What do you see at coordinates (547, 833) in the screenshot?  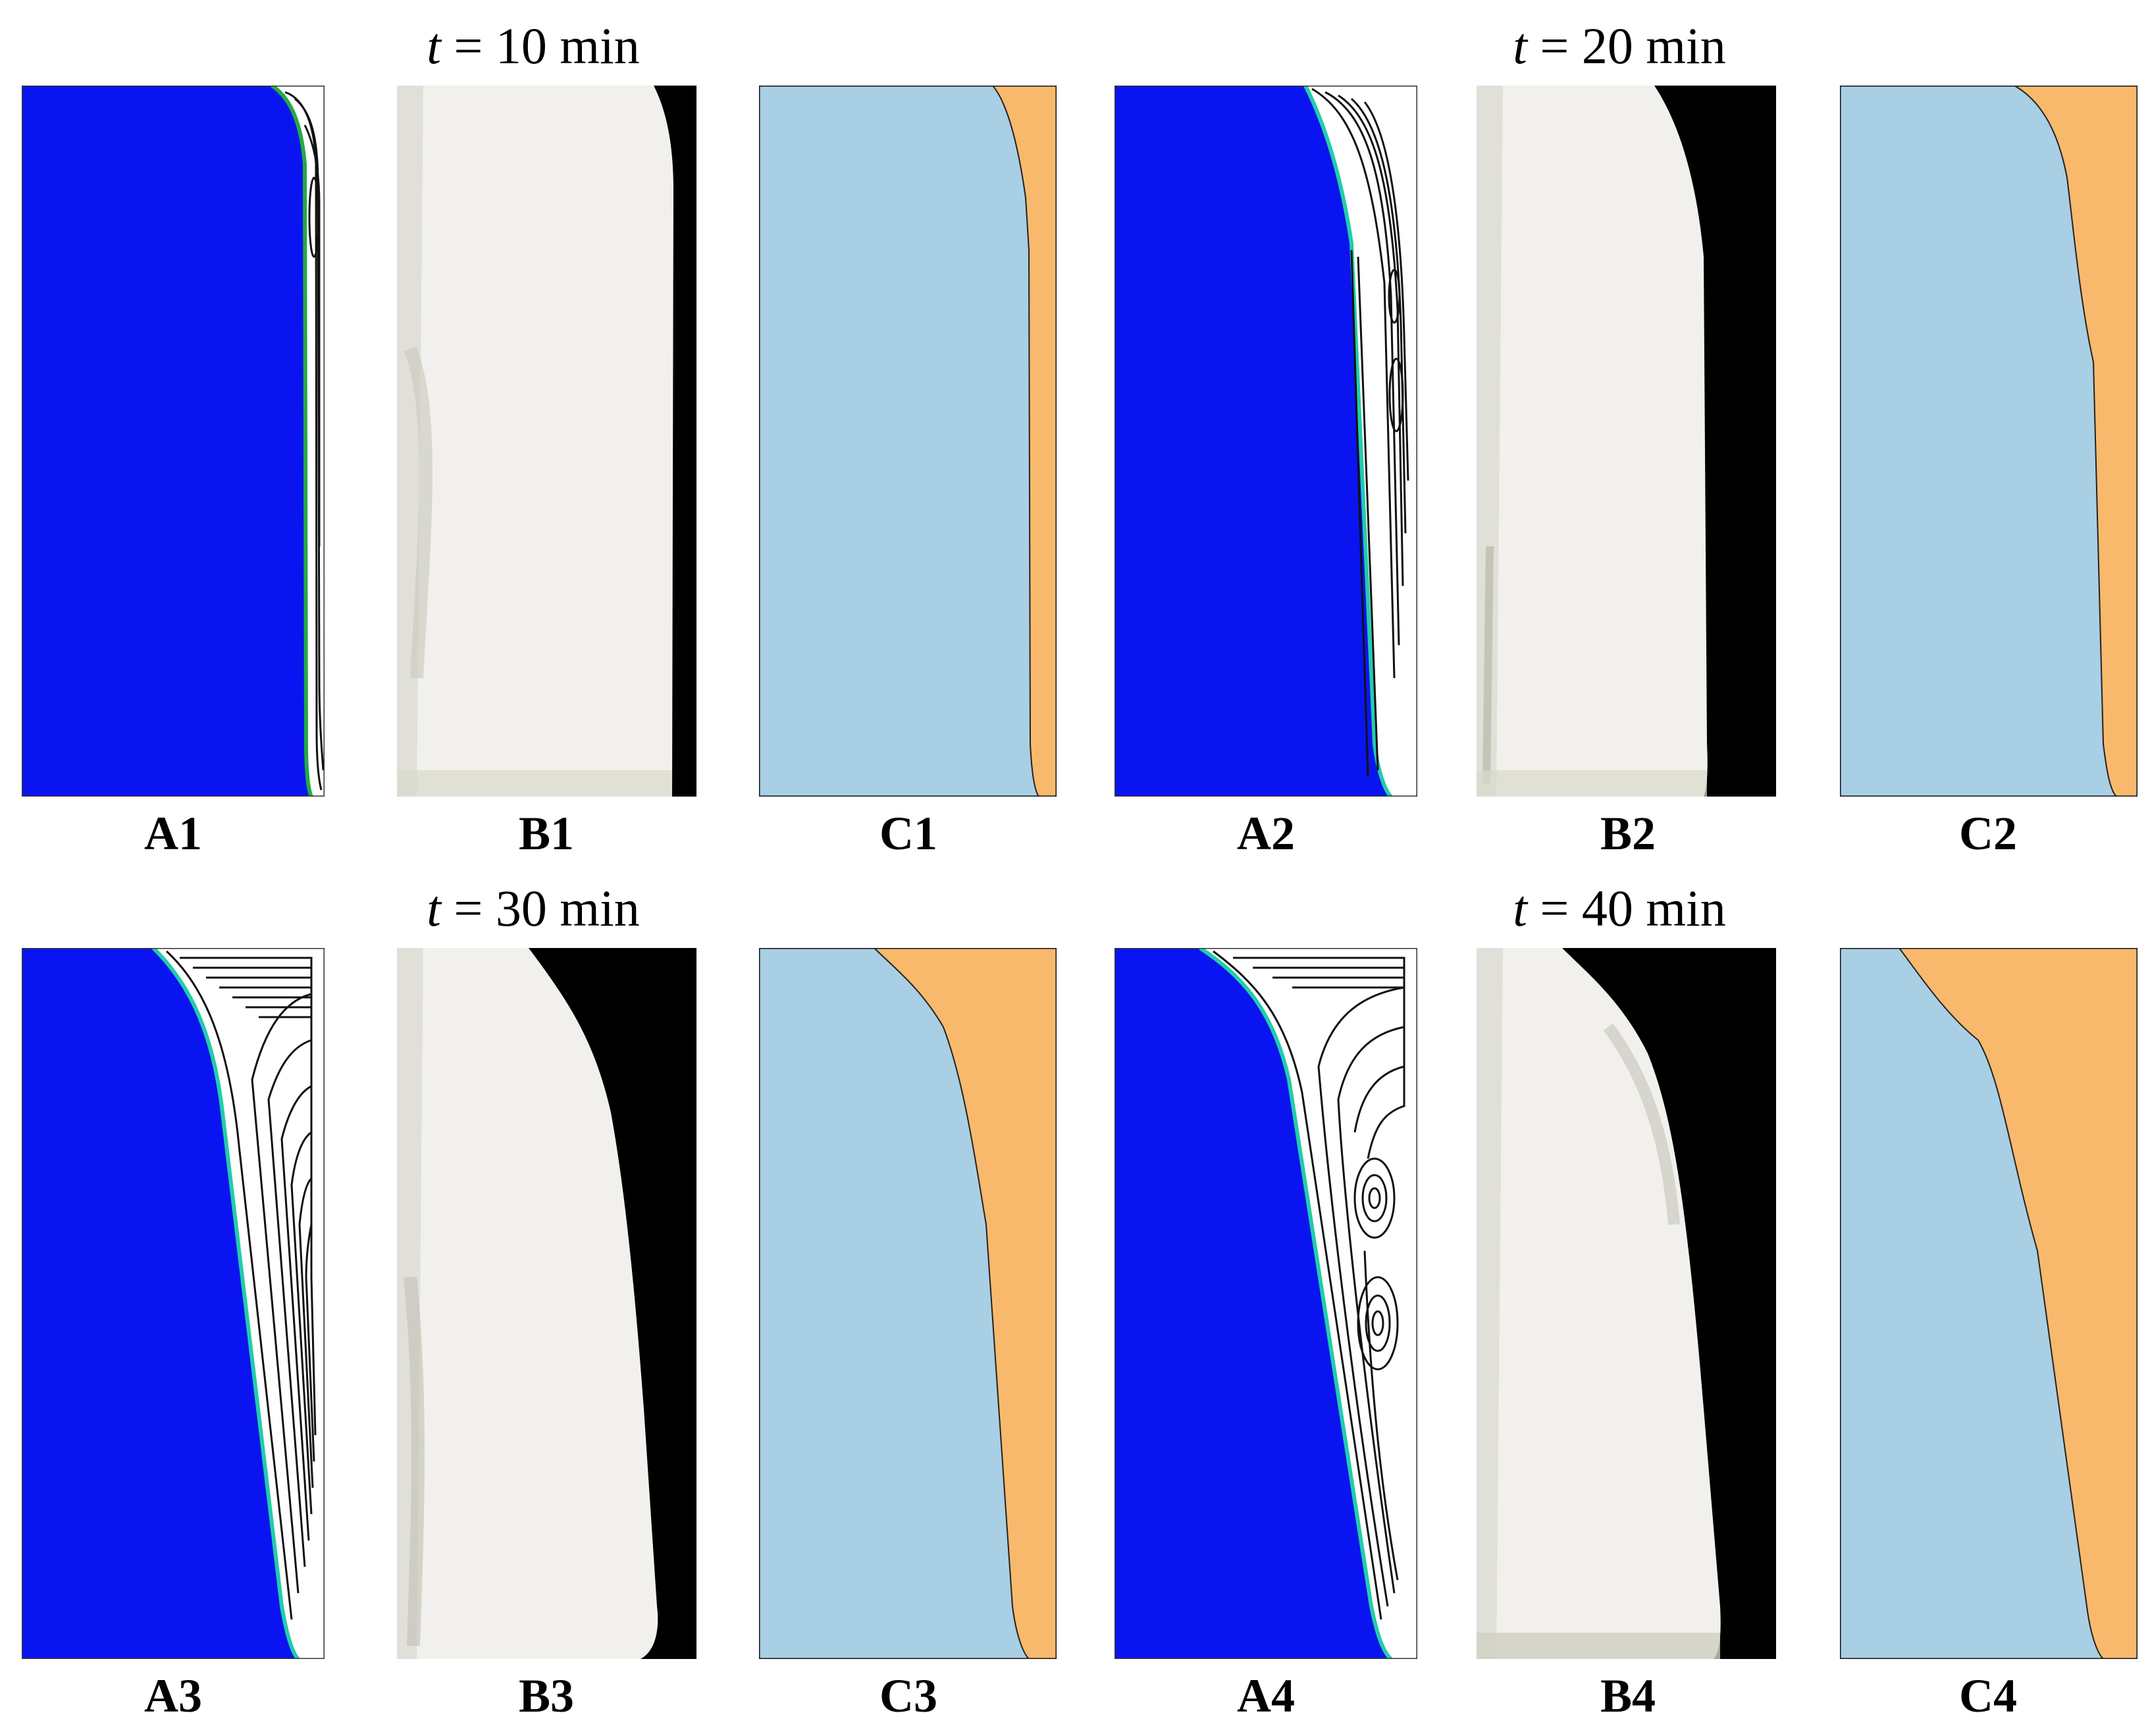 I see `panel-label-b1: B1` at bounding box center [547, 833].